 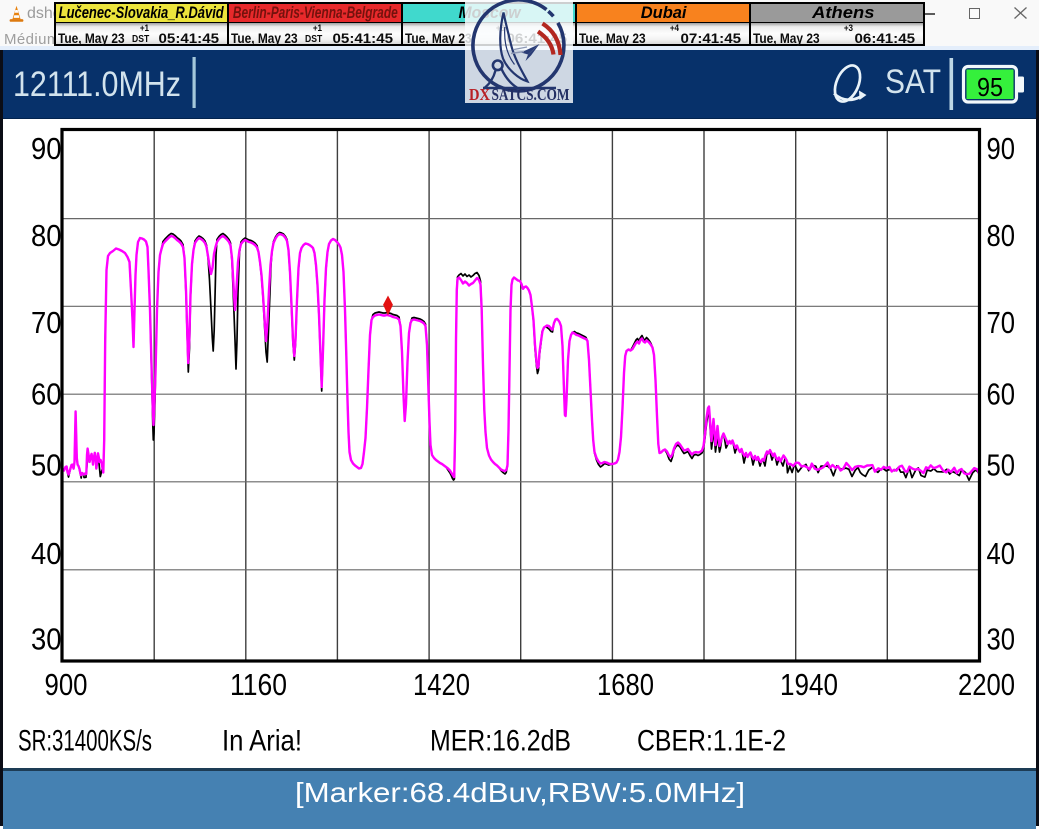 What do you see at coordinates (66, 685) in the screenshot?
I see `svg-text: 900` at bounding box center [66, 685].